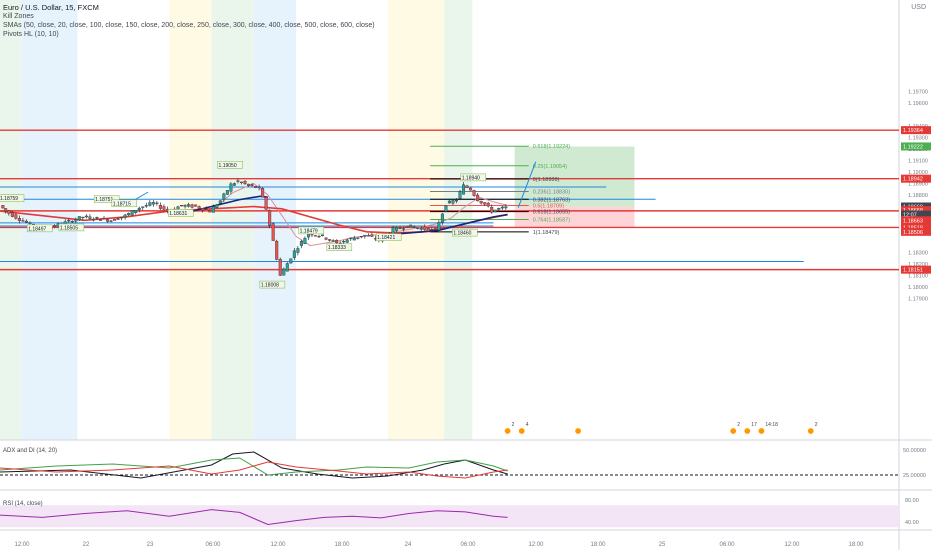 Image resolution: width=932 pixels, height=550 pixels. Describe the element at coordinates (918, 7) in the screenshot. I see `currency-label: USD` at that location.